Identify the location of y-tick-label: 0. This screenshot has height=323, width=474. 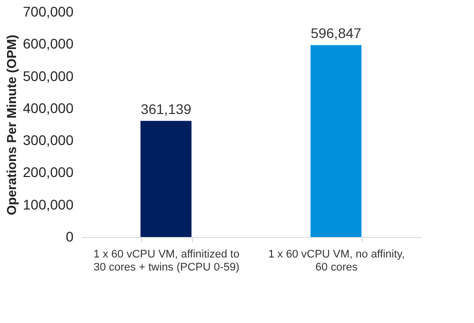
(70, 236).